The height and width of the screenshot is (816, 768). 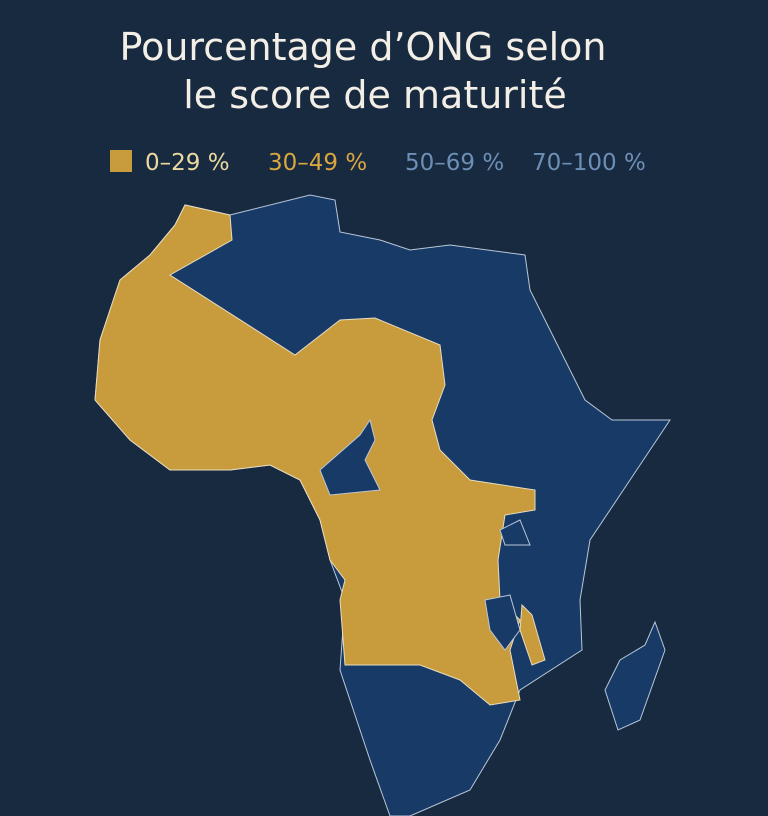 What do you see at coordinates (454, 163) in the screenshot?
I see `legend-label: 50–69 %` at bounding box center [454, 163].